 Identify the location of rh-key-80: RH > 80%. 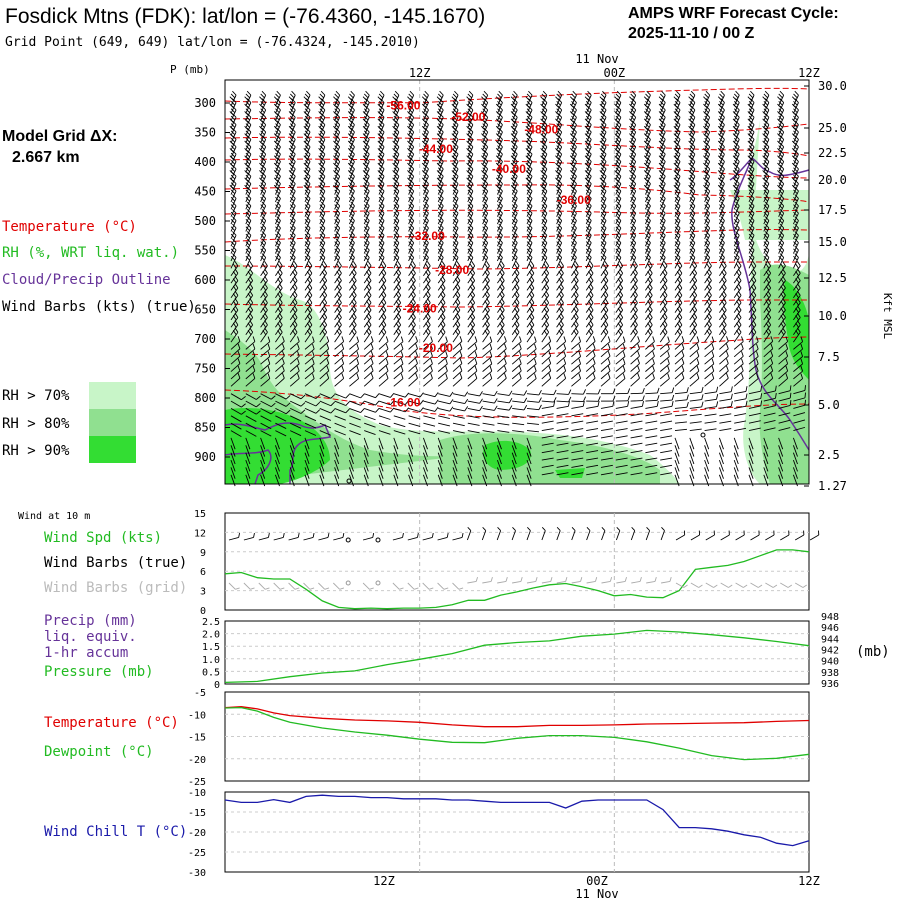
(36, 424).